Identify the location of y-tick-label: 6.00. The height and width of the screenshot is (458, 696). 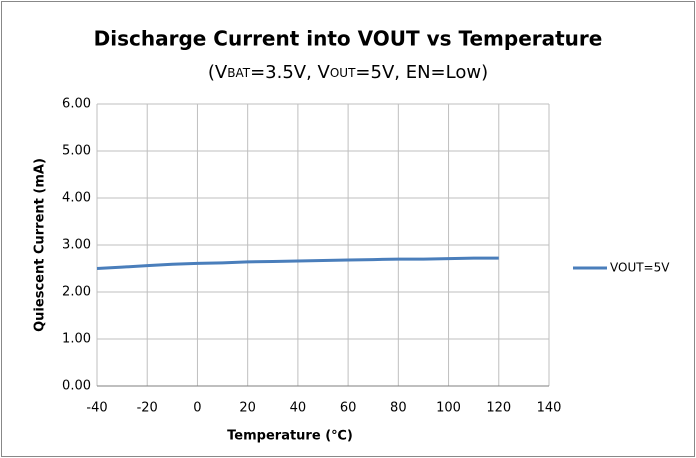
(76, 104).